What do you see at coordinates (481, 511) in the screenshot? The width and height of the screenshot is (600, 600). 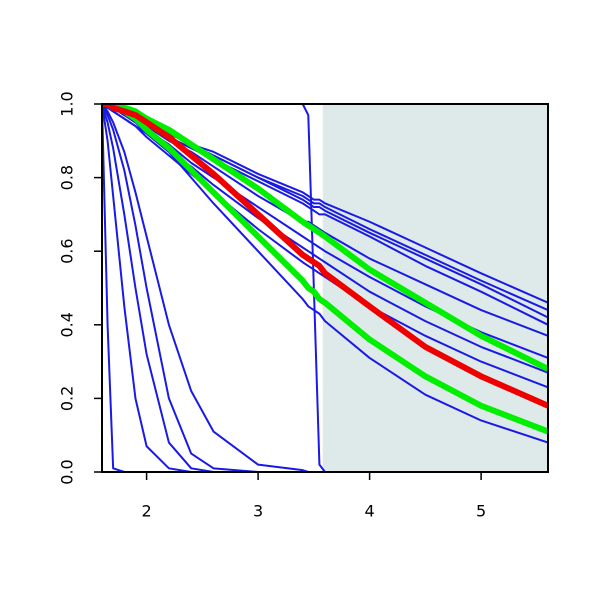 I see `x-tick-label: 5` at bounding box center [481, 511].